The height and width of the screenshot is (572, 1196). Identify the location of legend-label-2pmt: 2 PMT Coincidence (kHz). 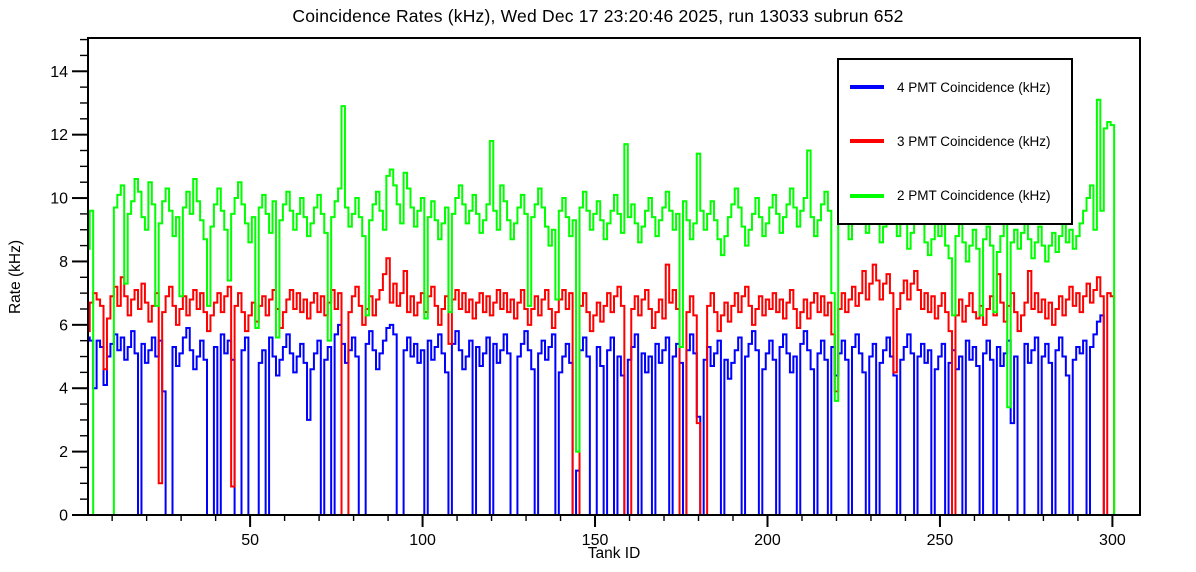
(974, 196).